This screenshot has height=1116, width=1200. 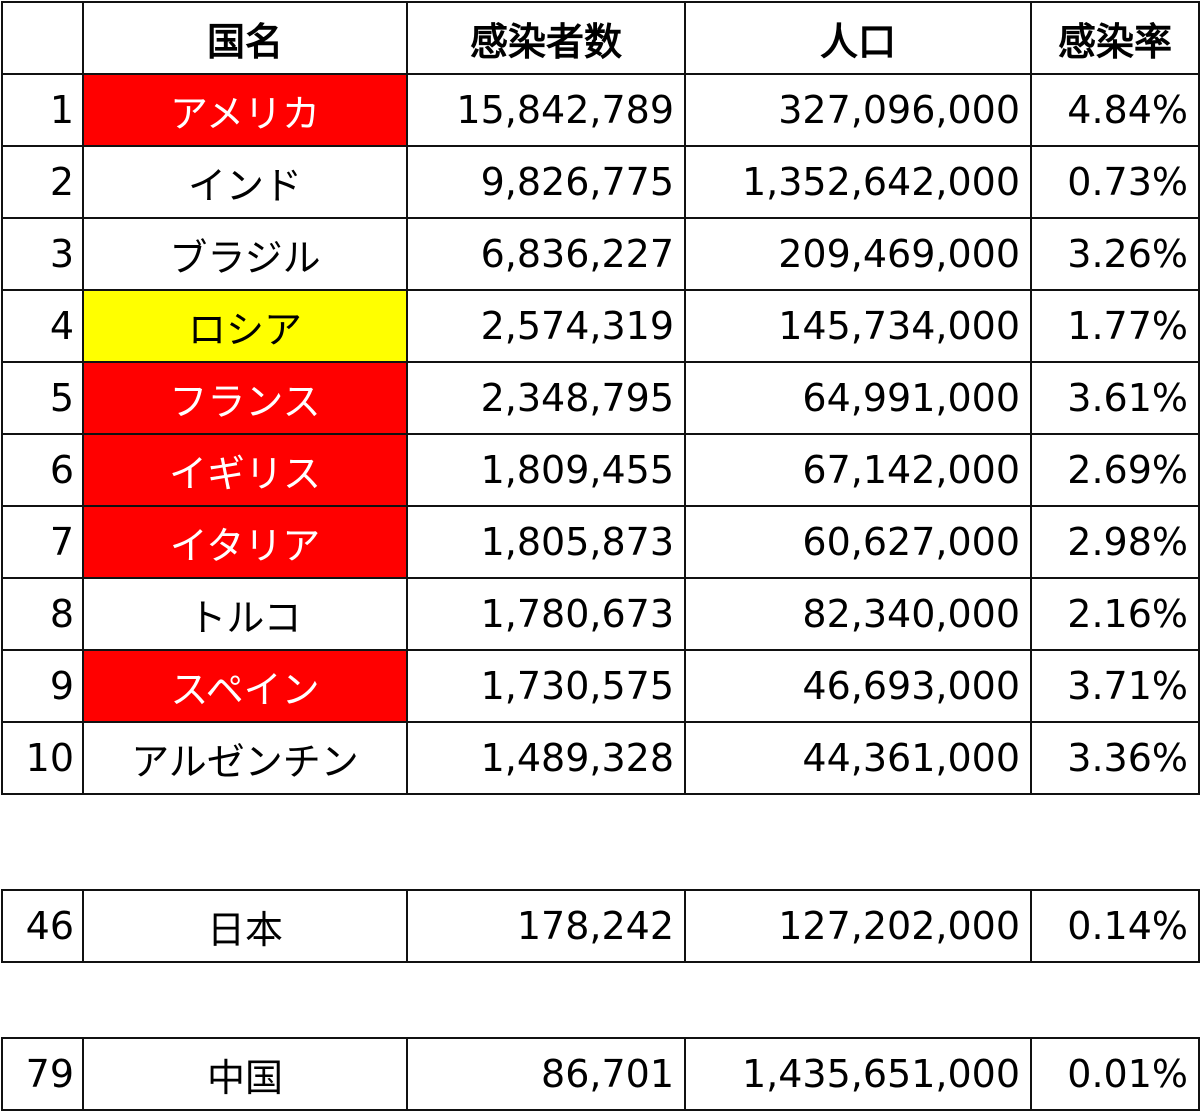 I want to click on rate-cell: 0.73%, so click(x=1115, y=182).